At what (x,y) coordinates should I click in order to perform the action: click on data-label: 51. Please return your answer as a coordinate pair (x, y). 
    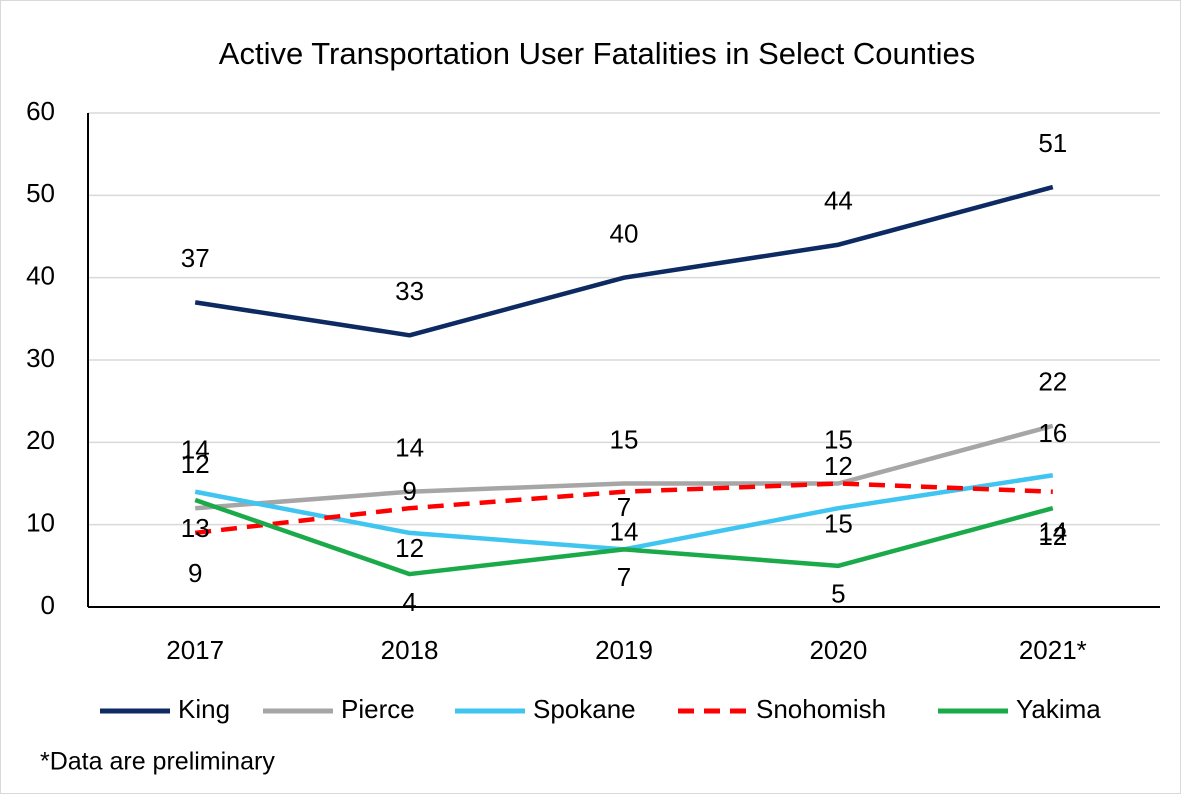
    Looking at the image, I should click on (1052, 143).